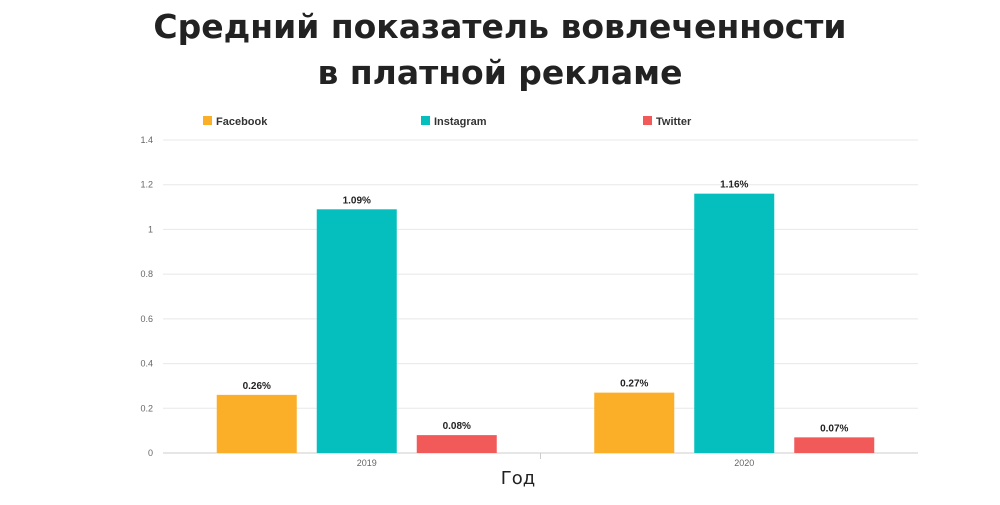  I want to click on y-tick-label: 0.8, so click(146, 274).